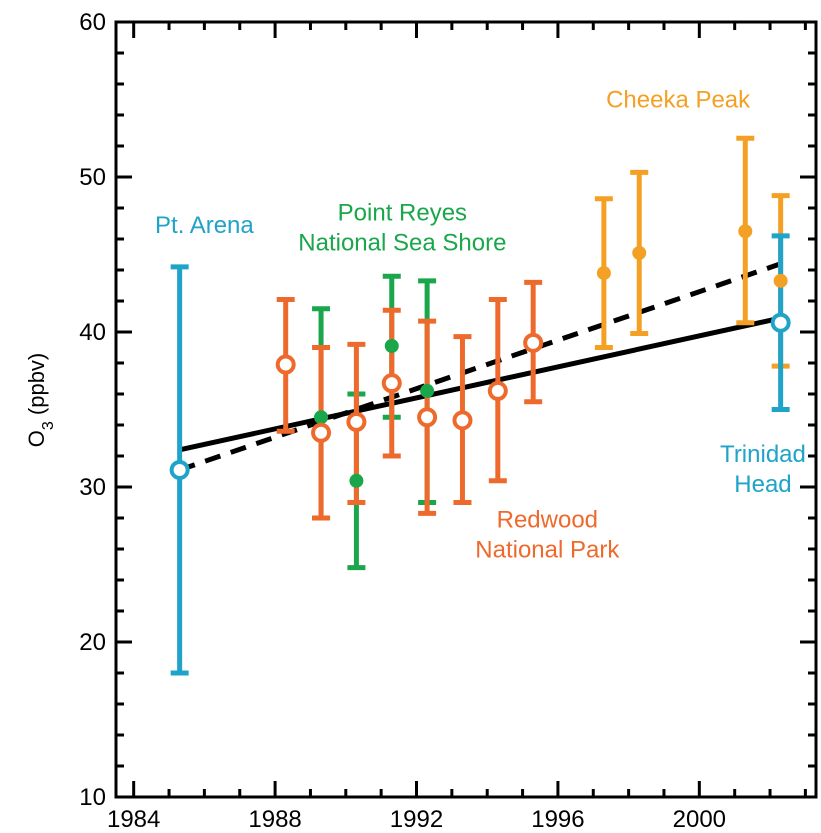 This screenshot has height=833, width=821. What do you see at coordinates (92, 177) in the screenshot?
I see `y-tick-label: 50` at bounding box center [92, 177].